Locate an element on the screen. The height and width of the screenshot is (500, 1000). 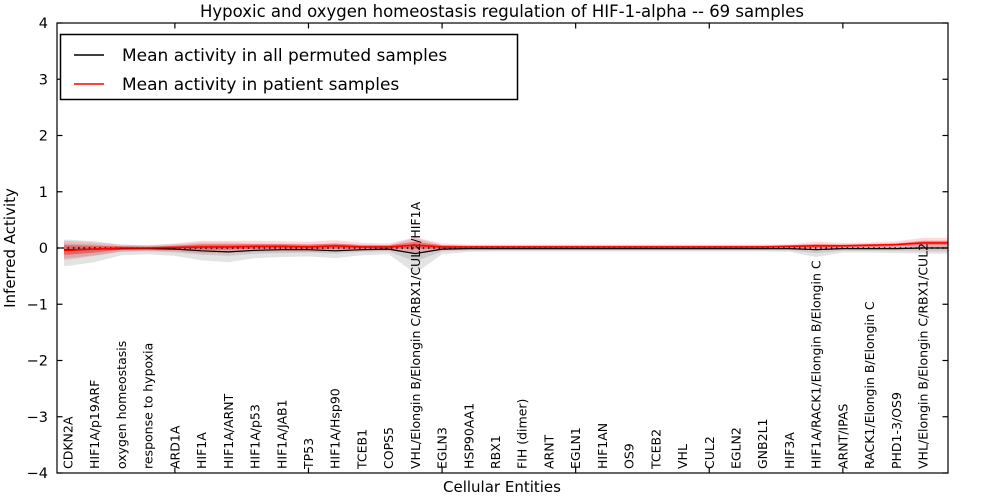
x-tick-label: GNB2L1 is located at coordinates (762, 444).